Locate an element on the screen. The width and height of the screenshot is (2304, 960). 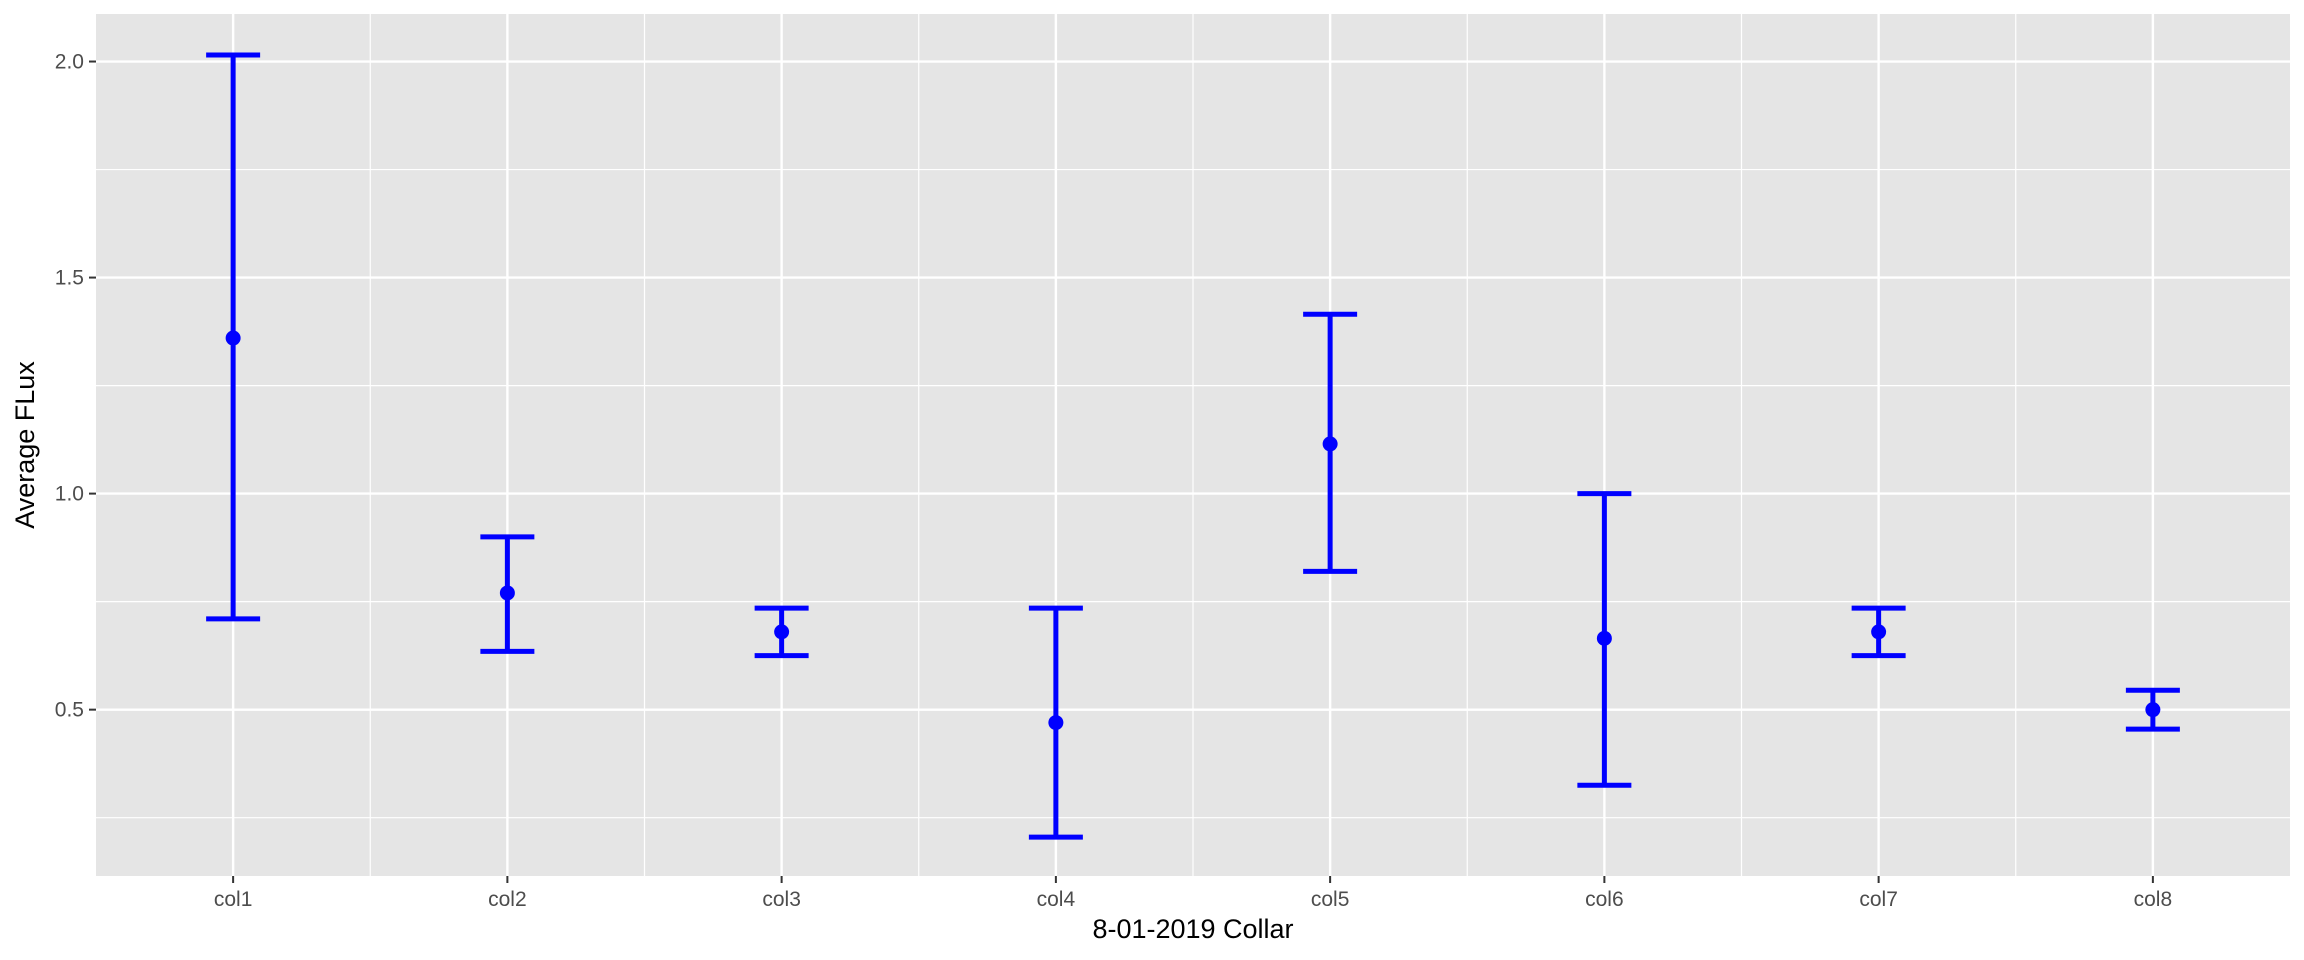
y-tick-label: 1.5 is located at coordinates (69, 278).